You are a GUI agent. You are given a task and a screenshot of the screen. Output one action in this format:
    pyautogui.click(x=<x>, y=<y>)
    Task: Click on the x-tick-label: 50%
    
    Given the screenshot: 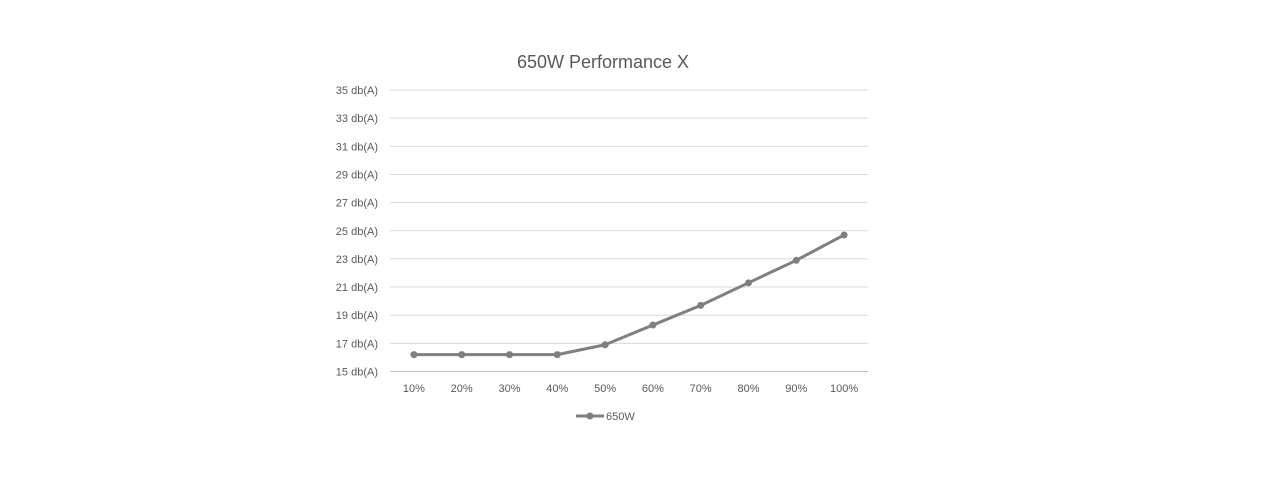 What is the action you would take?
    pyautogui.click(x=605, y=389)
    